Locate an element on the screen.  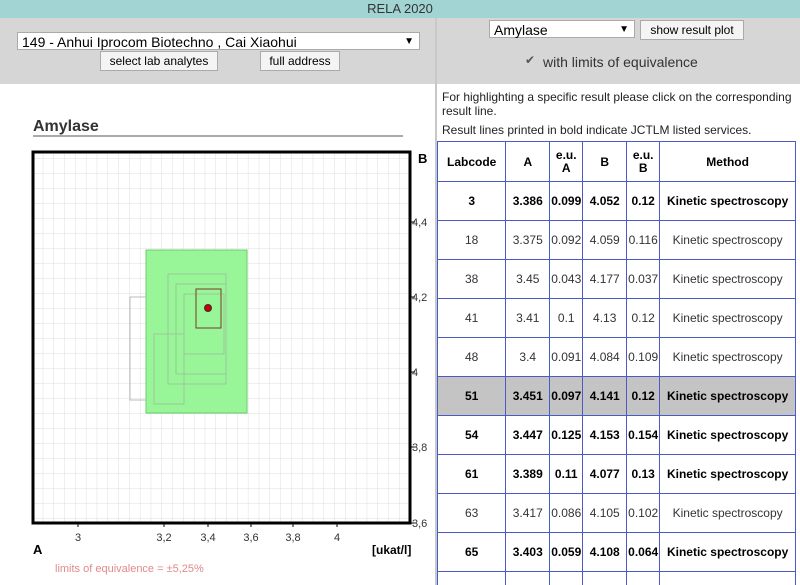
equivalence-checkbox: ✔ is located at coordinates (530, 60).